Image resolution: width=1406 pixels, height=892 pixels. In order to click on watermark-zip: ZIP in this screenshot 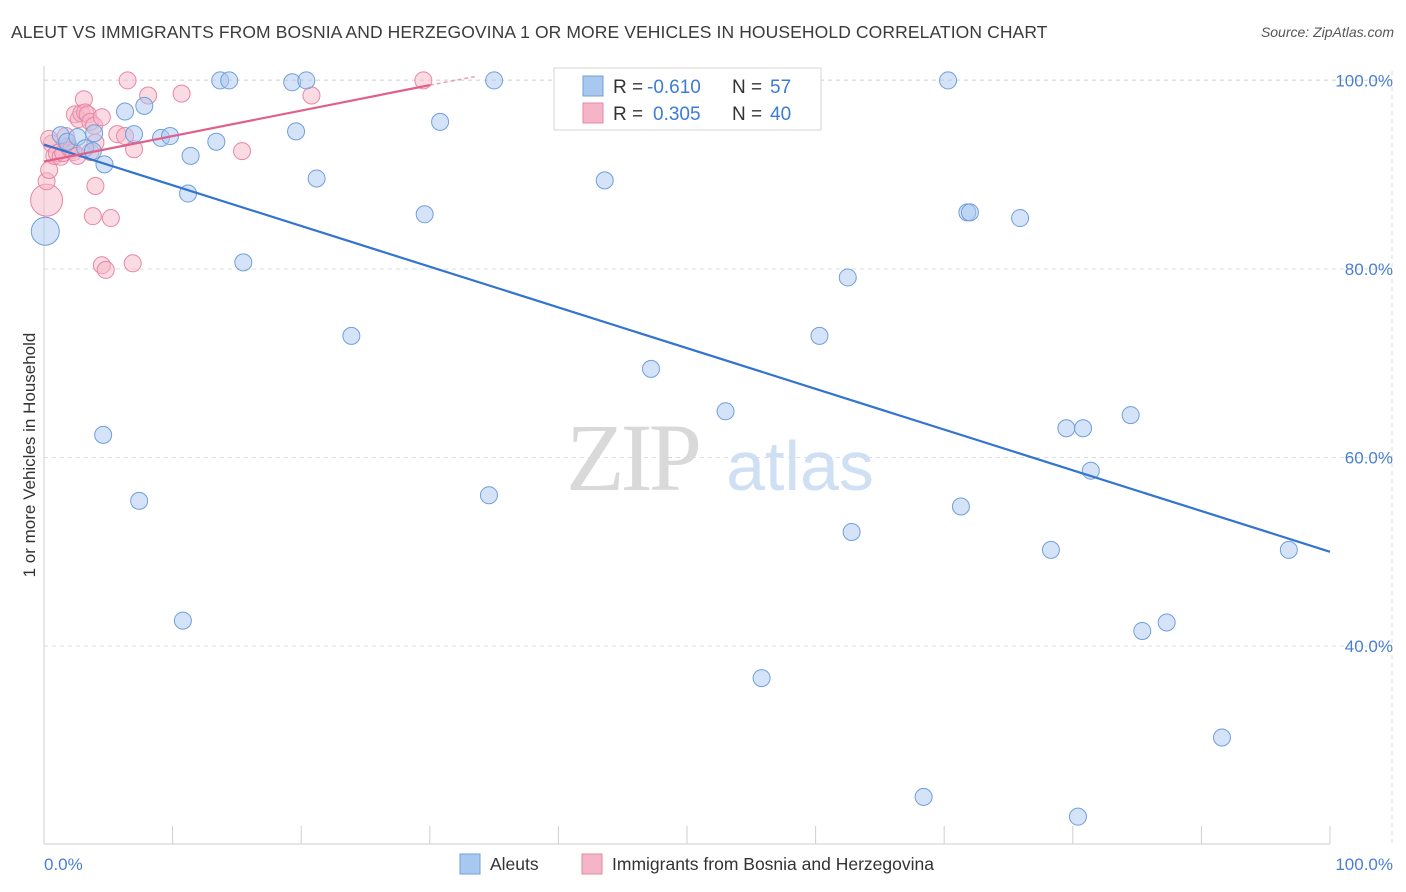, I will do `click(632, 457)`.